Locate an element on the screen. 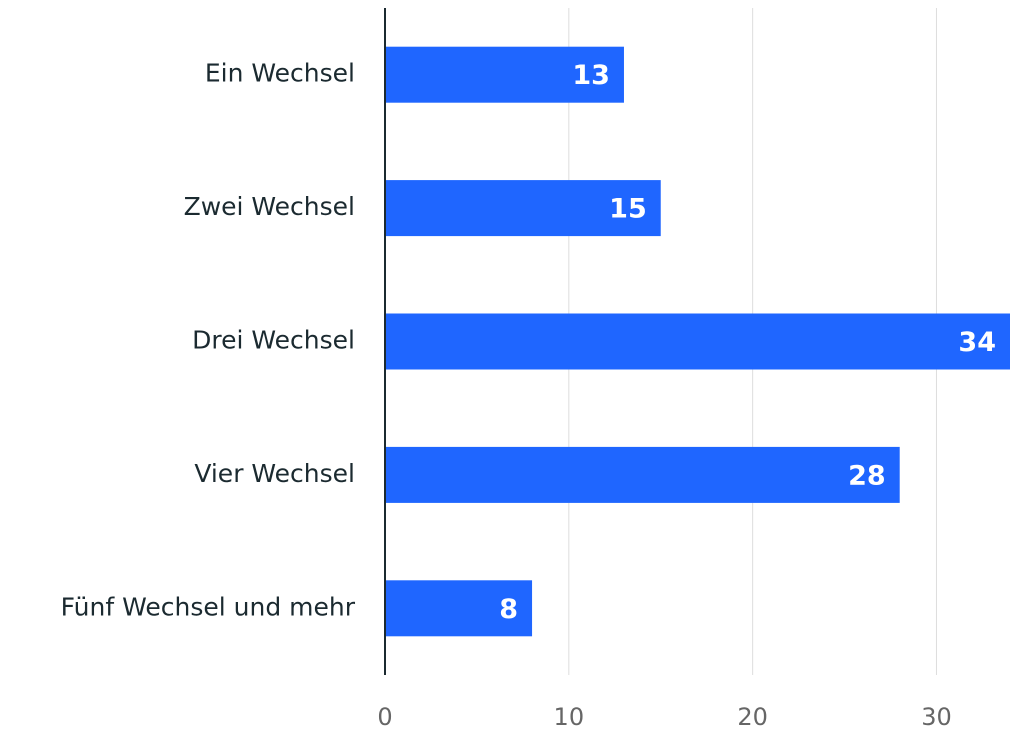  value-label: 28 is located at coordinates (867, 475).